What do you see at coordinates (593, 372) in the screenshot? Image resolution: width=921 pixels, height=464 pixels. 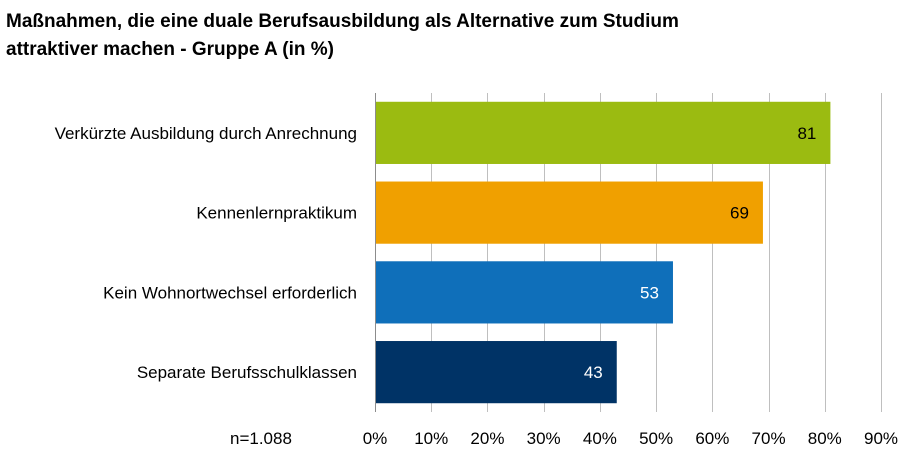 I see `value-label: 43` at bounding box center [593, 372].